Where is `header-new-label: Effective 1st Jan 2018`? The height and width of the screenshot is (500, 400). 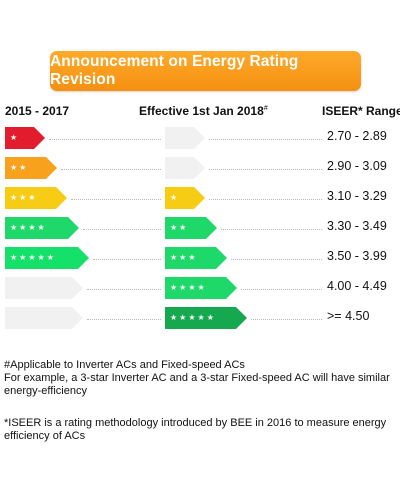
header-new-label: Effective 1st Jan 2018 is located at coordinates (201, 111).